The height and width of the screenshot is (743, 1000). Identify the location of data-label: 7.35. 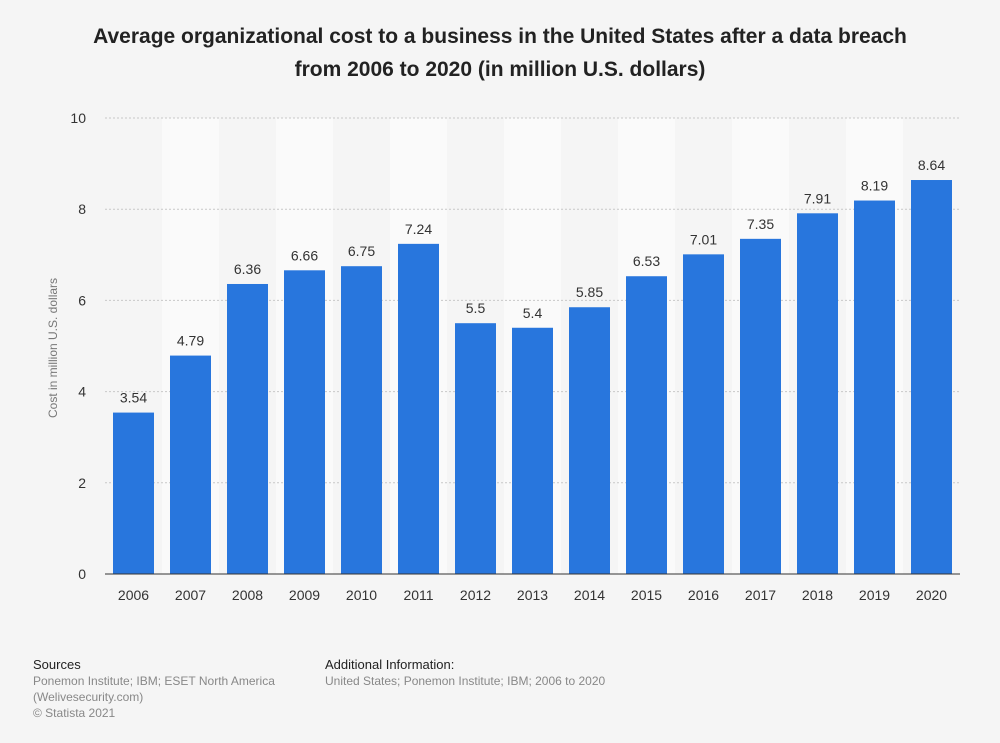
(760, 224).